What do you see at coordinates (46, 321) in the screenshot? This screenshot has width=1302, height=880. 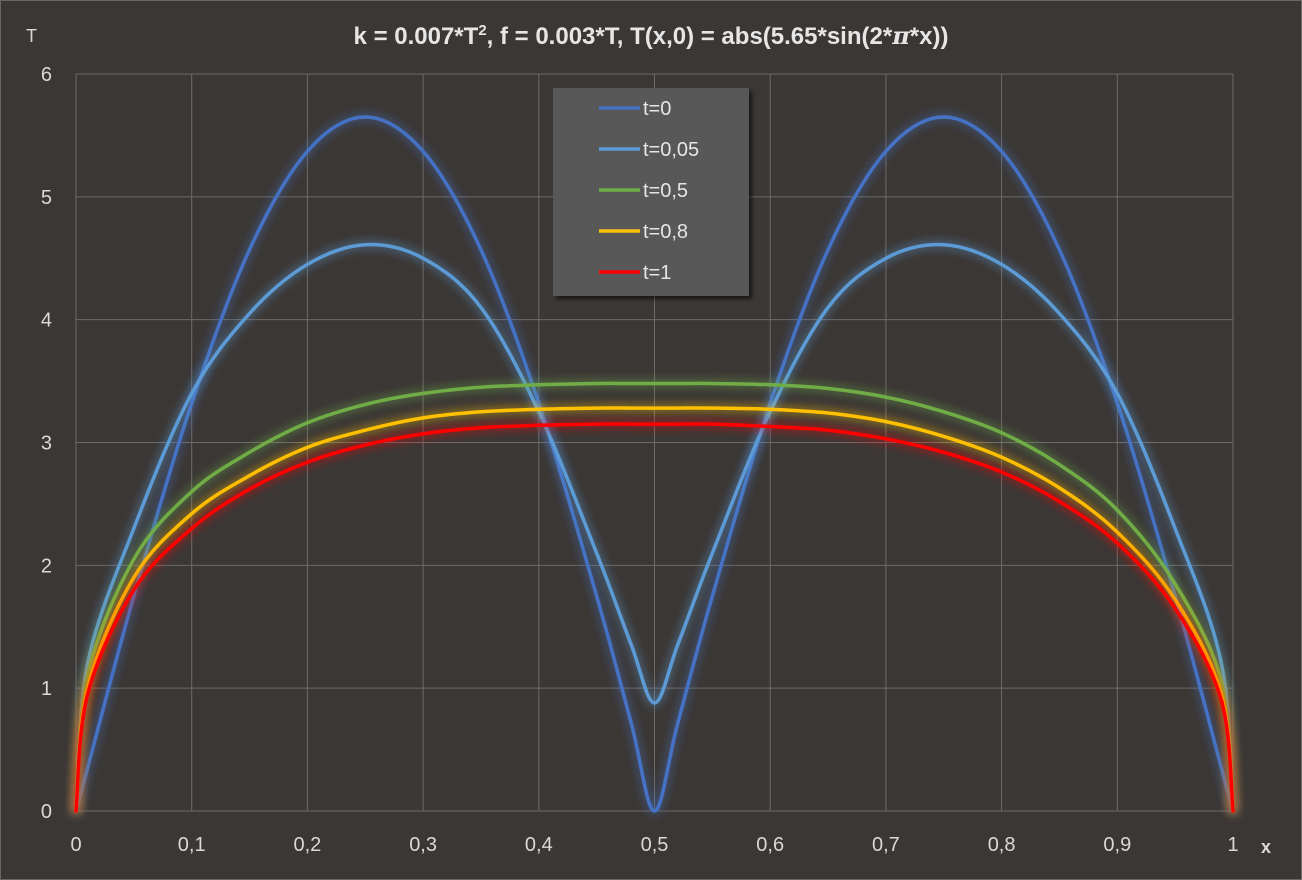 I see `y-tick-label: 4` at bounding box center [46, 321].